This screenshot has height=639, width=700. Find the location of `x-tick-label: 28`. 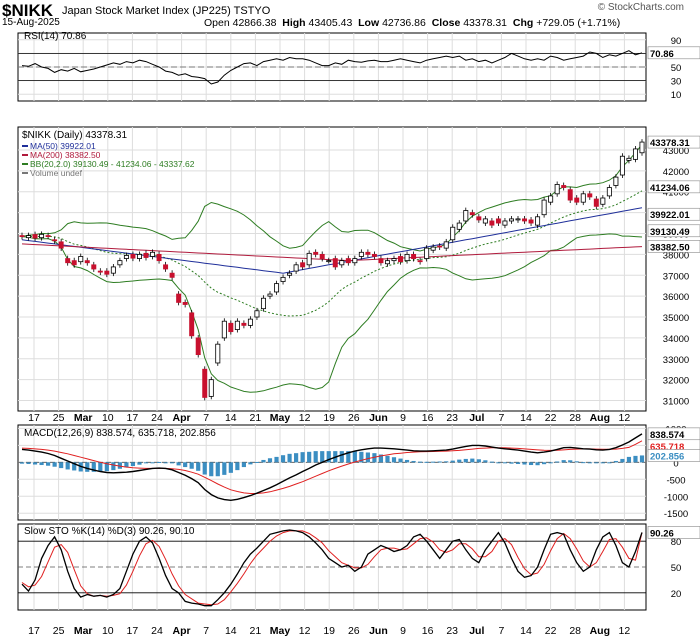

x-tick-label: 28 is located at coordinates (575, 631).